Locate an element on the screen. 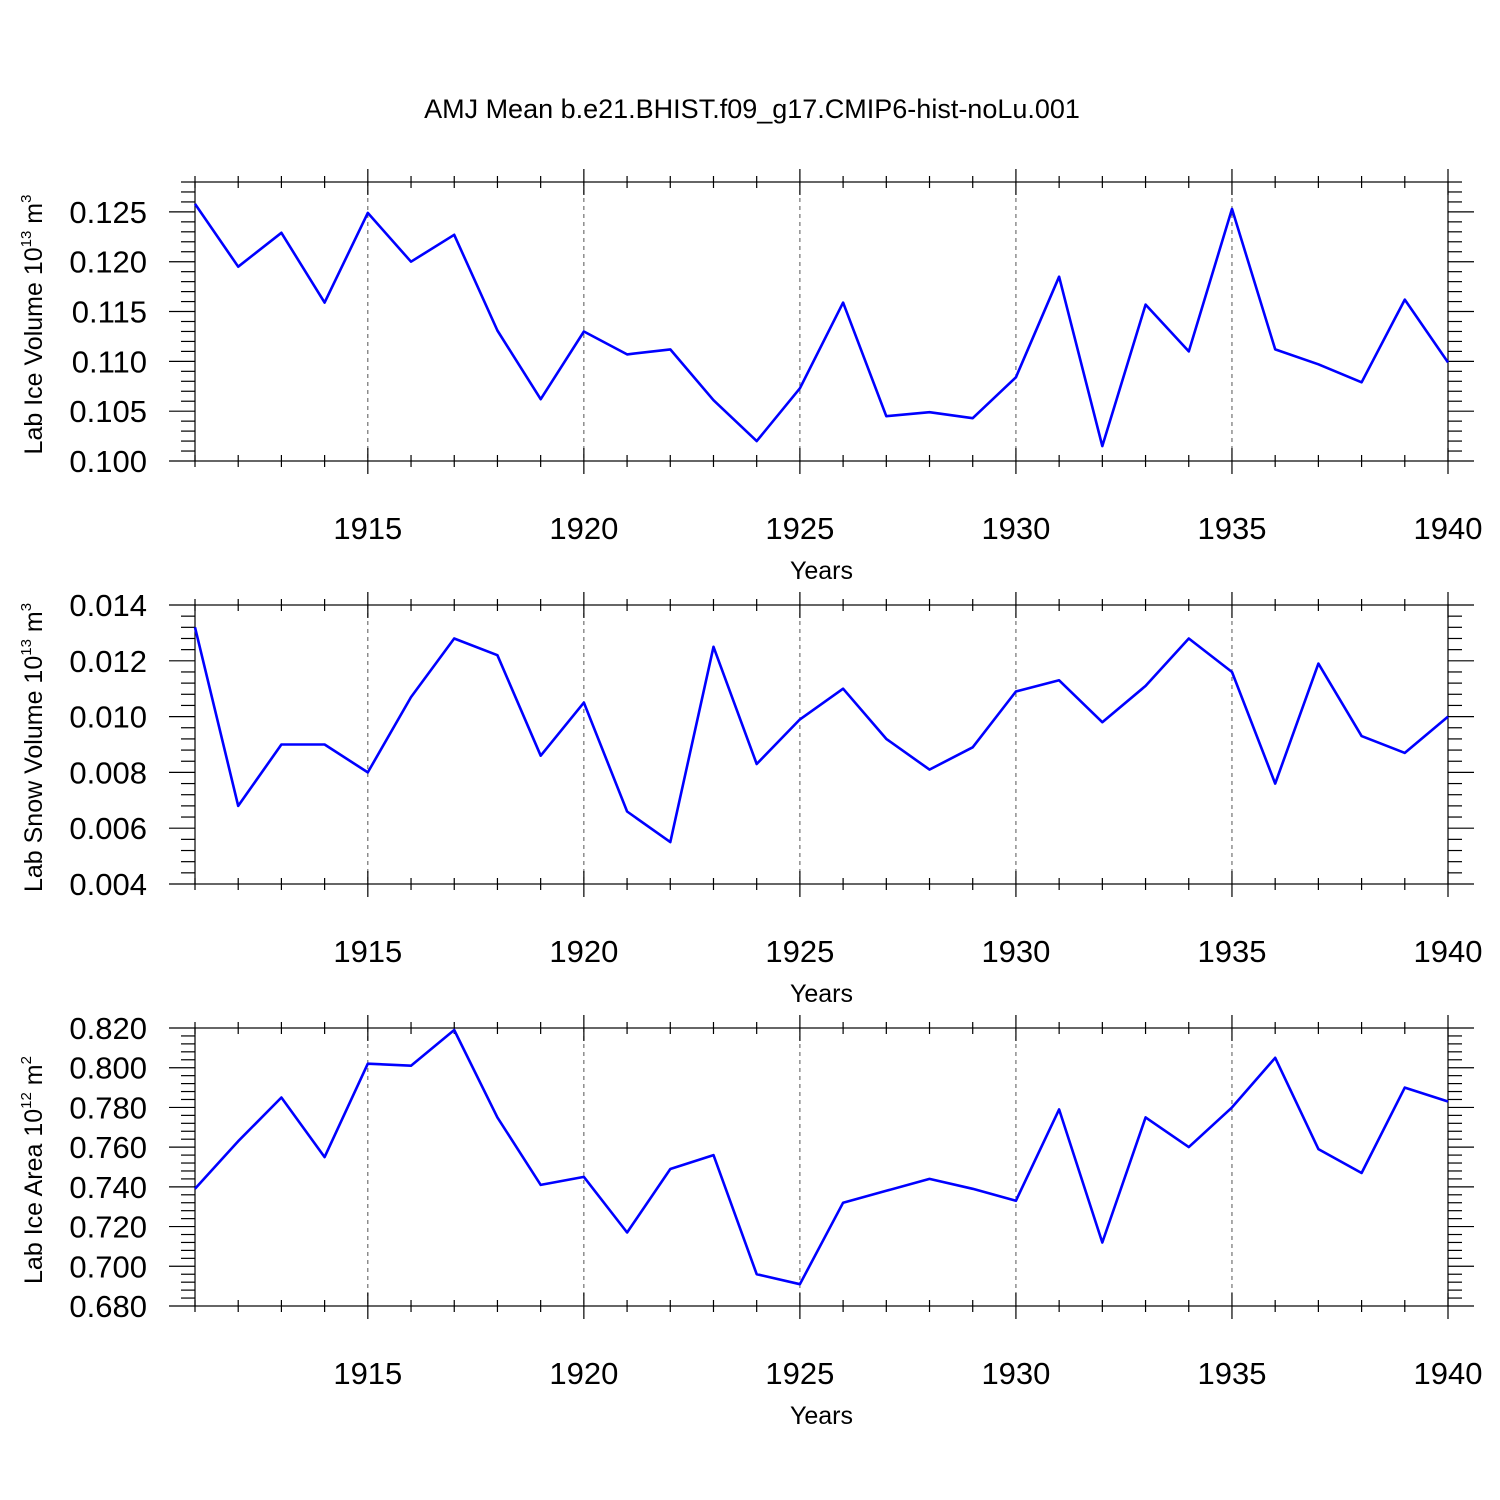  y-tick-label: 0.010 is located at coordinates (108, 717).